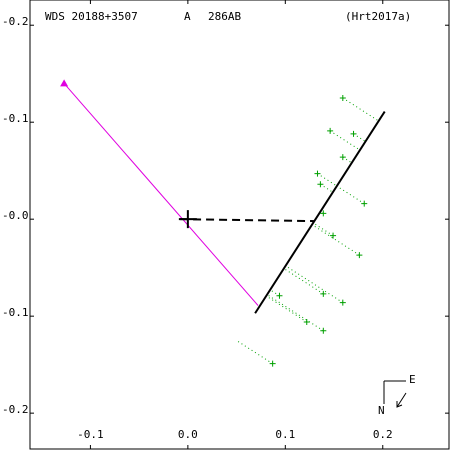 The height and width of the screenshot is (450, 450). Describe the element at coordinates (90, 434) in the screenshot. I see `x-tick-label: -0.1` at that location.